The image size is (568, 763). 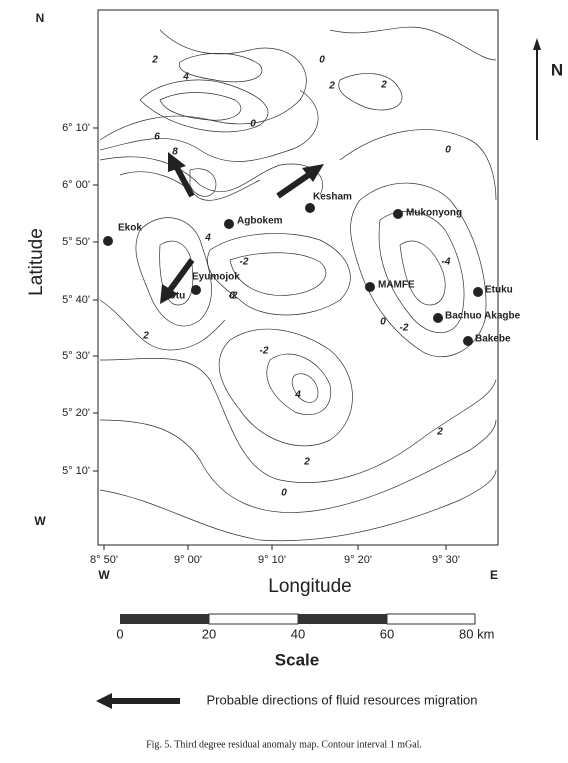 I want to click on town-label: Ekok, so click(x=130, y=228).